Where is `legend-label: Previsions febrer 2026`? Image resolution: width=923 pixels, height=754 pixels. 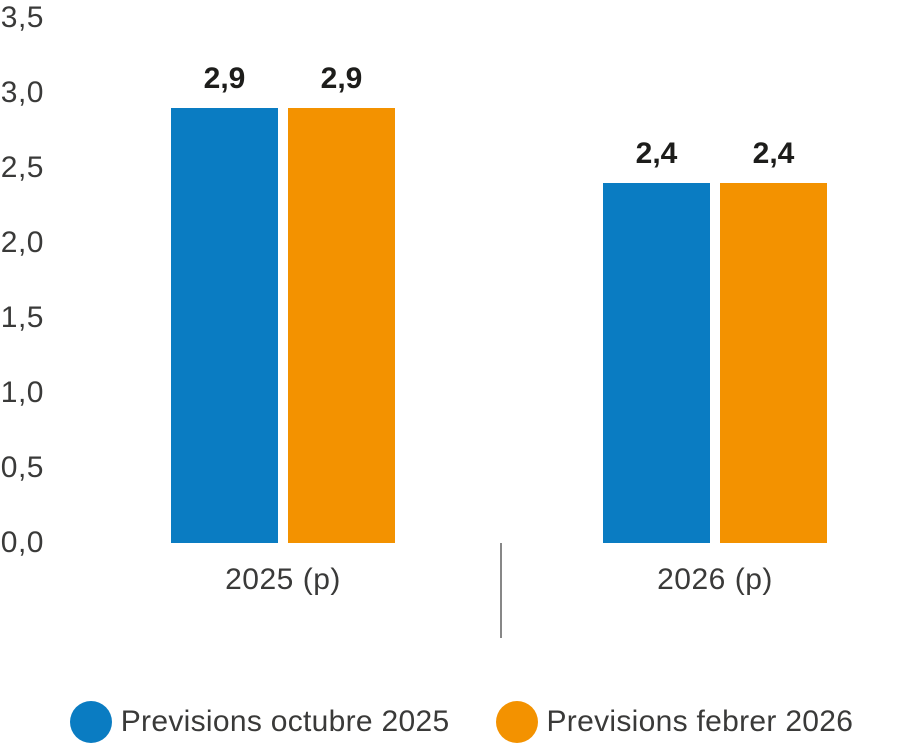 legend-label: Previsions febrer 2026 is located at coordinates (700, 721).